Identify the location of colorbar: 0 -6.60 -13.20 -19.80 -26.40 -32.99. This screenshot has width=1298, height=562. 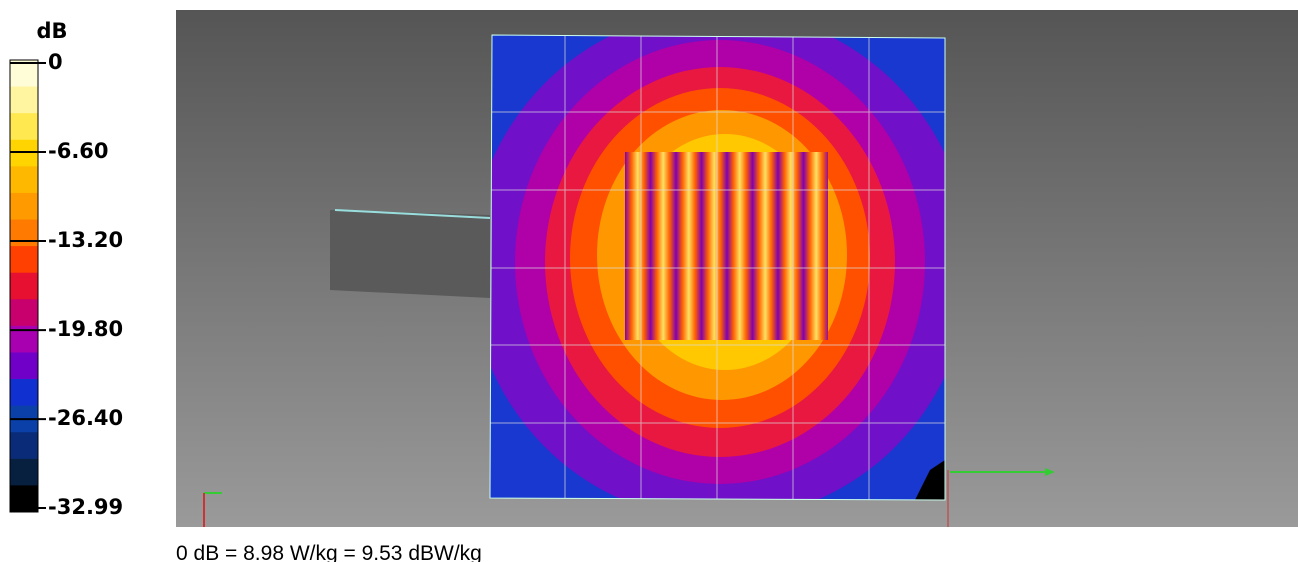
(66, 284).